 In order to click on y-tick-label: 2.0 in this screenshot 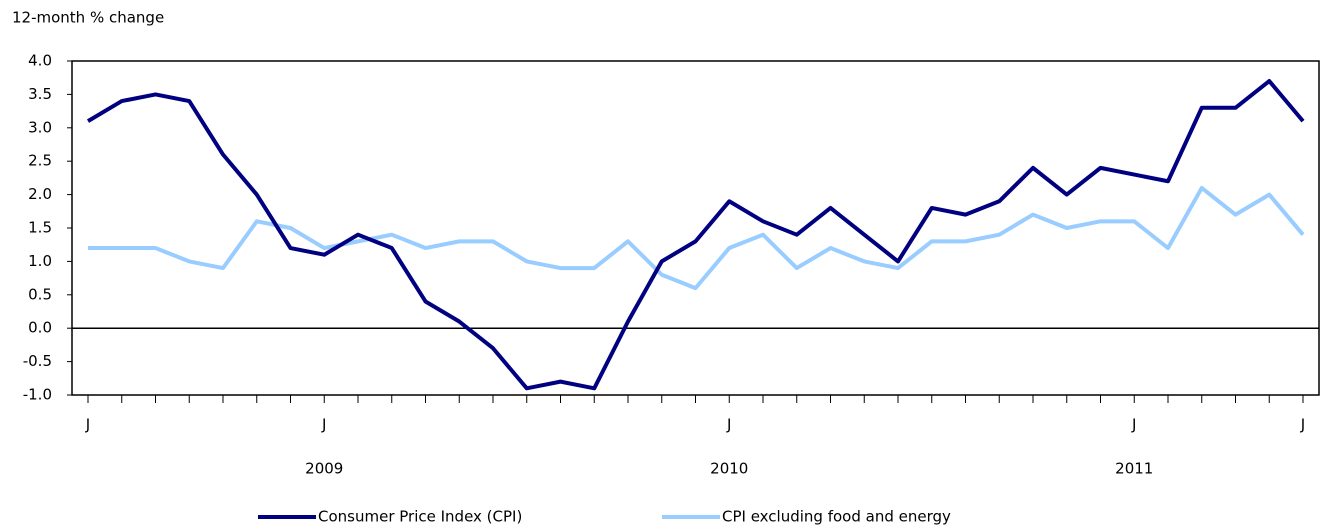, I will do `click(40, 194)`.